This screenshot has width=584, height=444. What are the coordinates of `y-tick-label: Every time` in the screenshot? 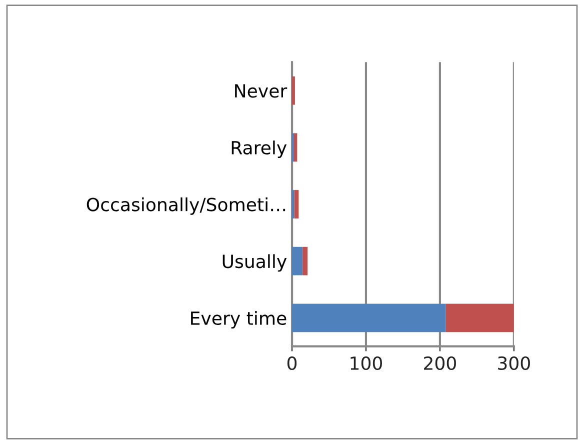 It's located at (238, 320).